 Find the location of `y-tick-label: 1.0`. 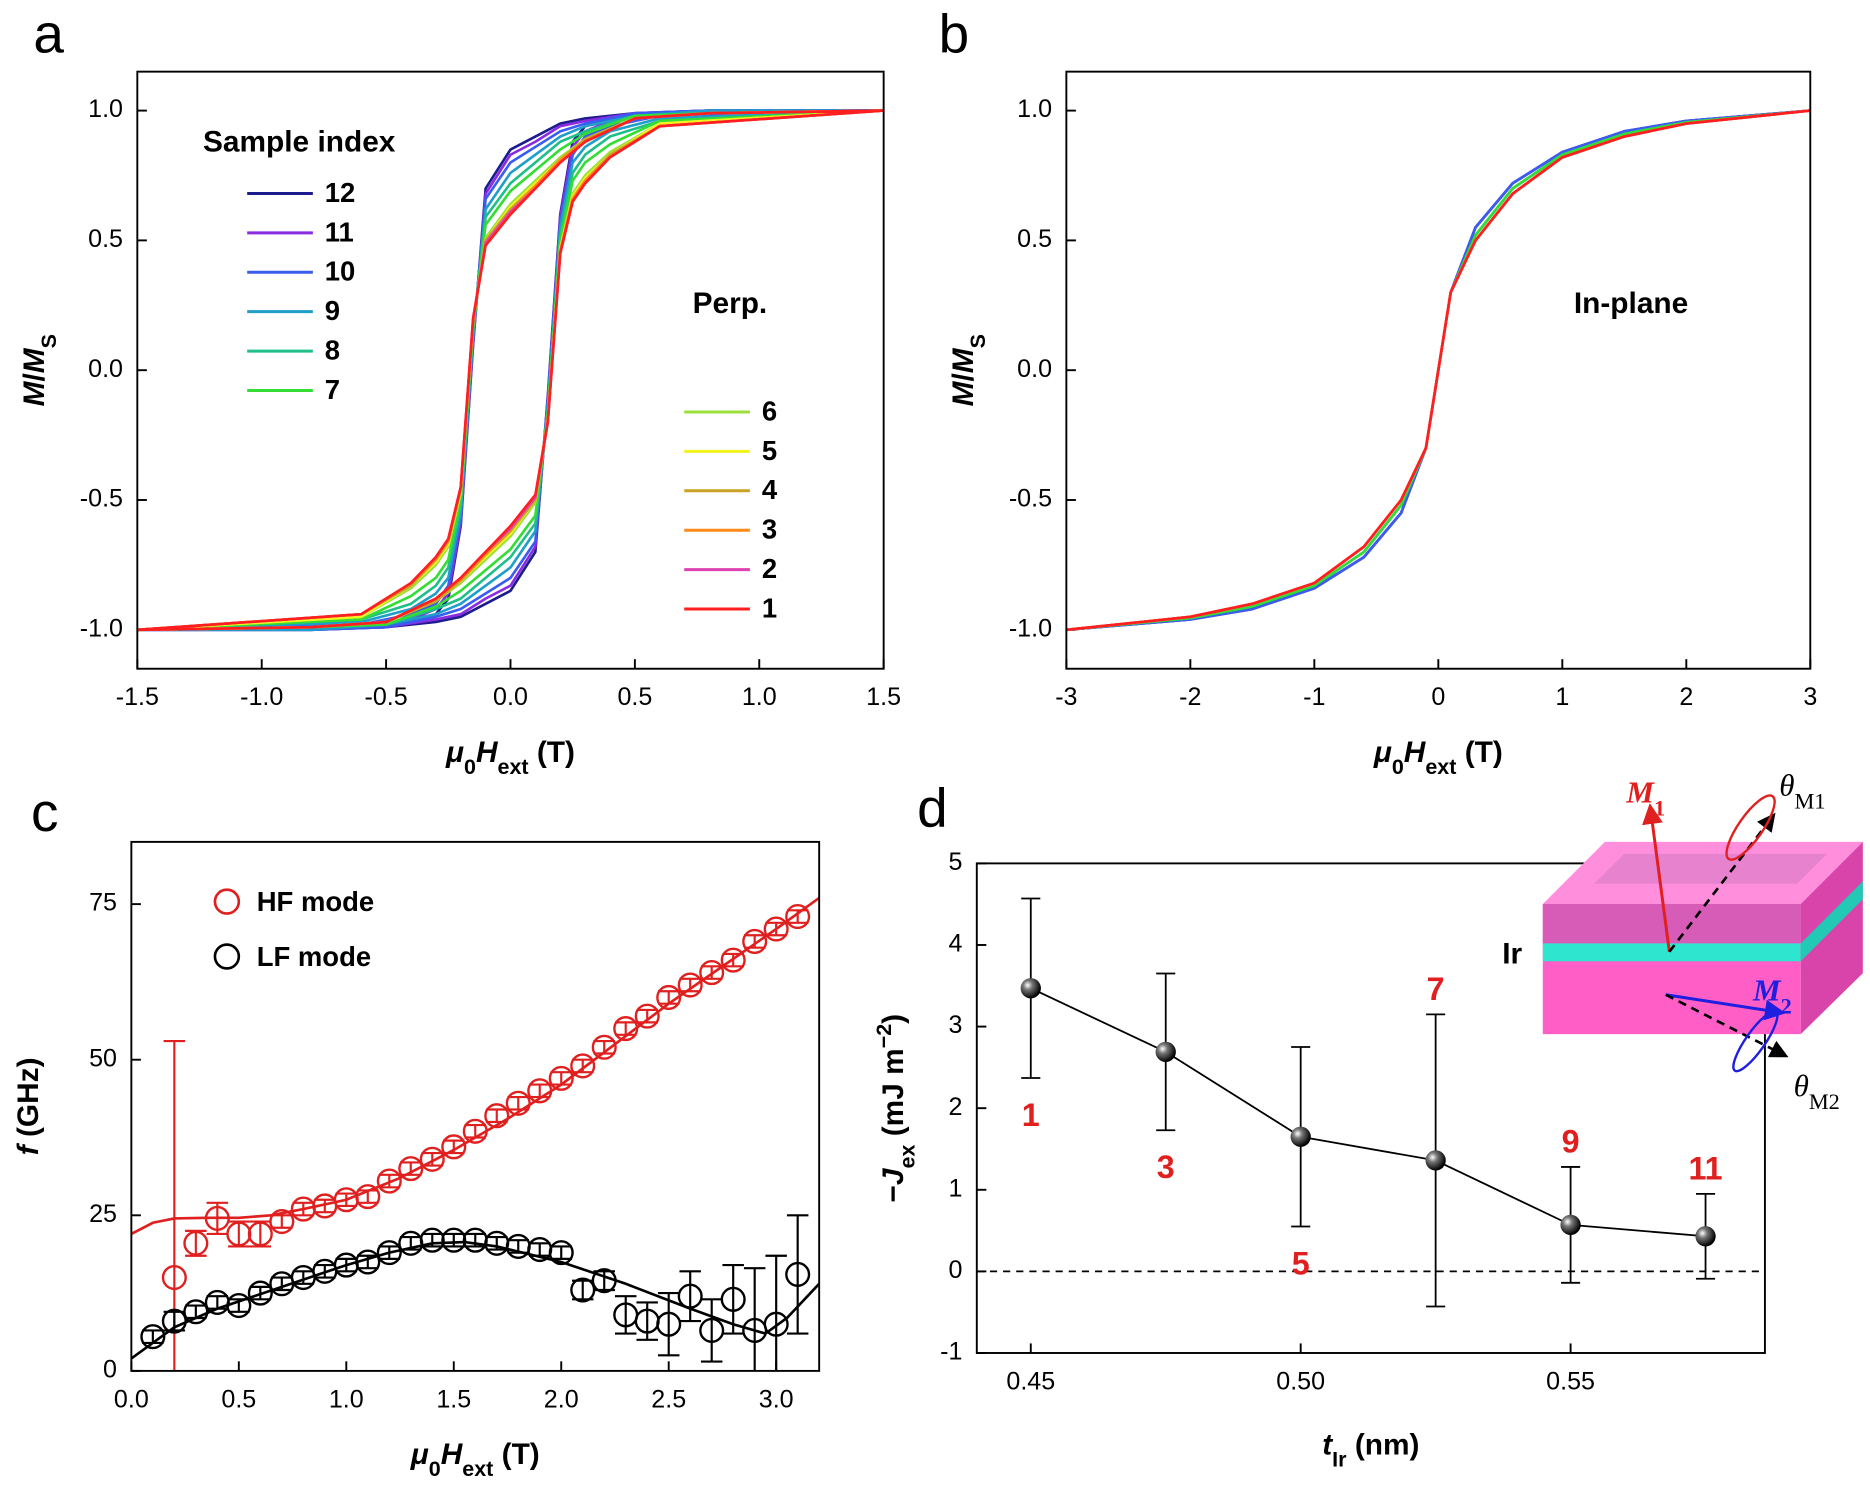

y-tick-label: 1.0 is located at coordinates (105, 109).